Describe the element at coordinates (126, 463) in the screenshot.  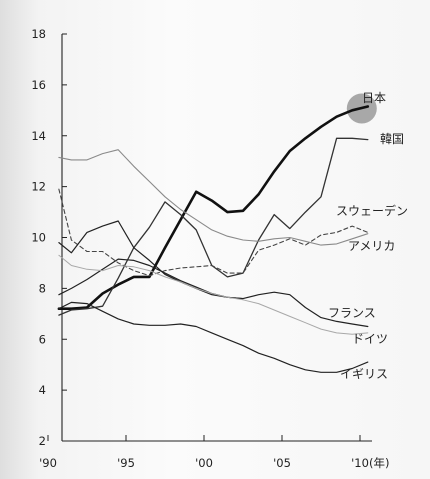
I see `x-tick-label: '95` at that location.